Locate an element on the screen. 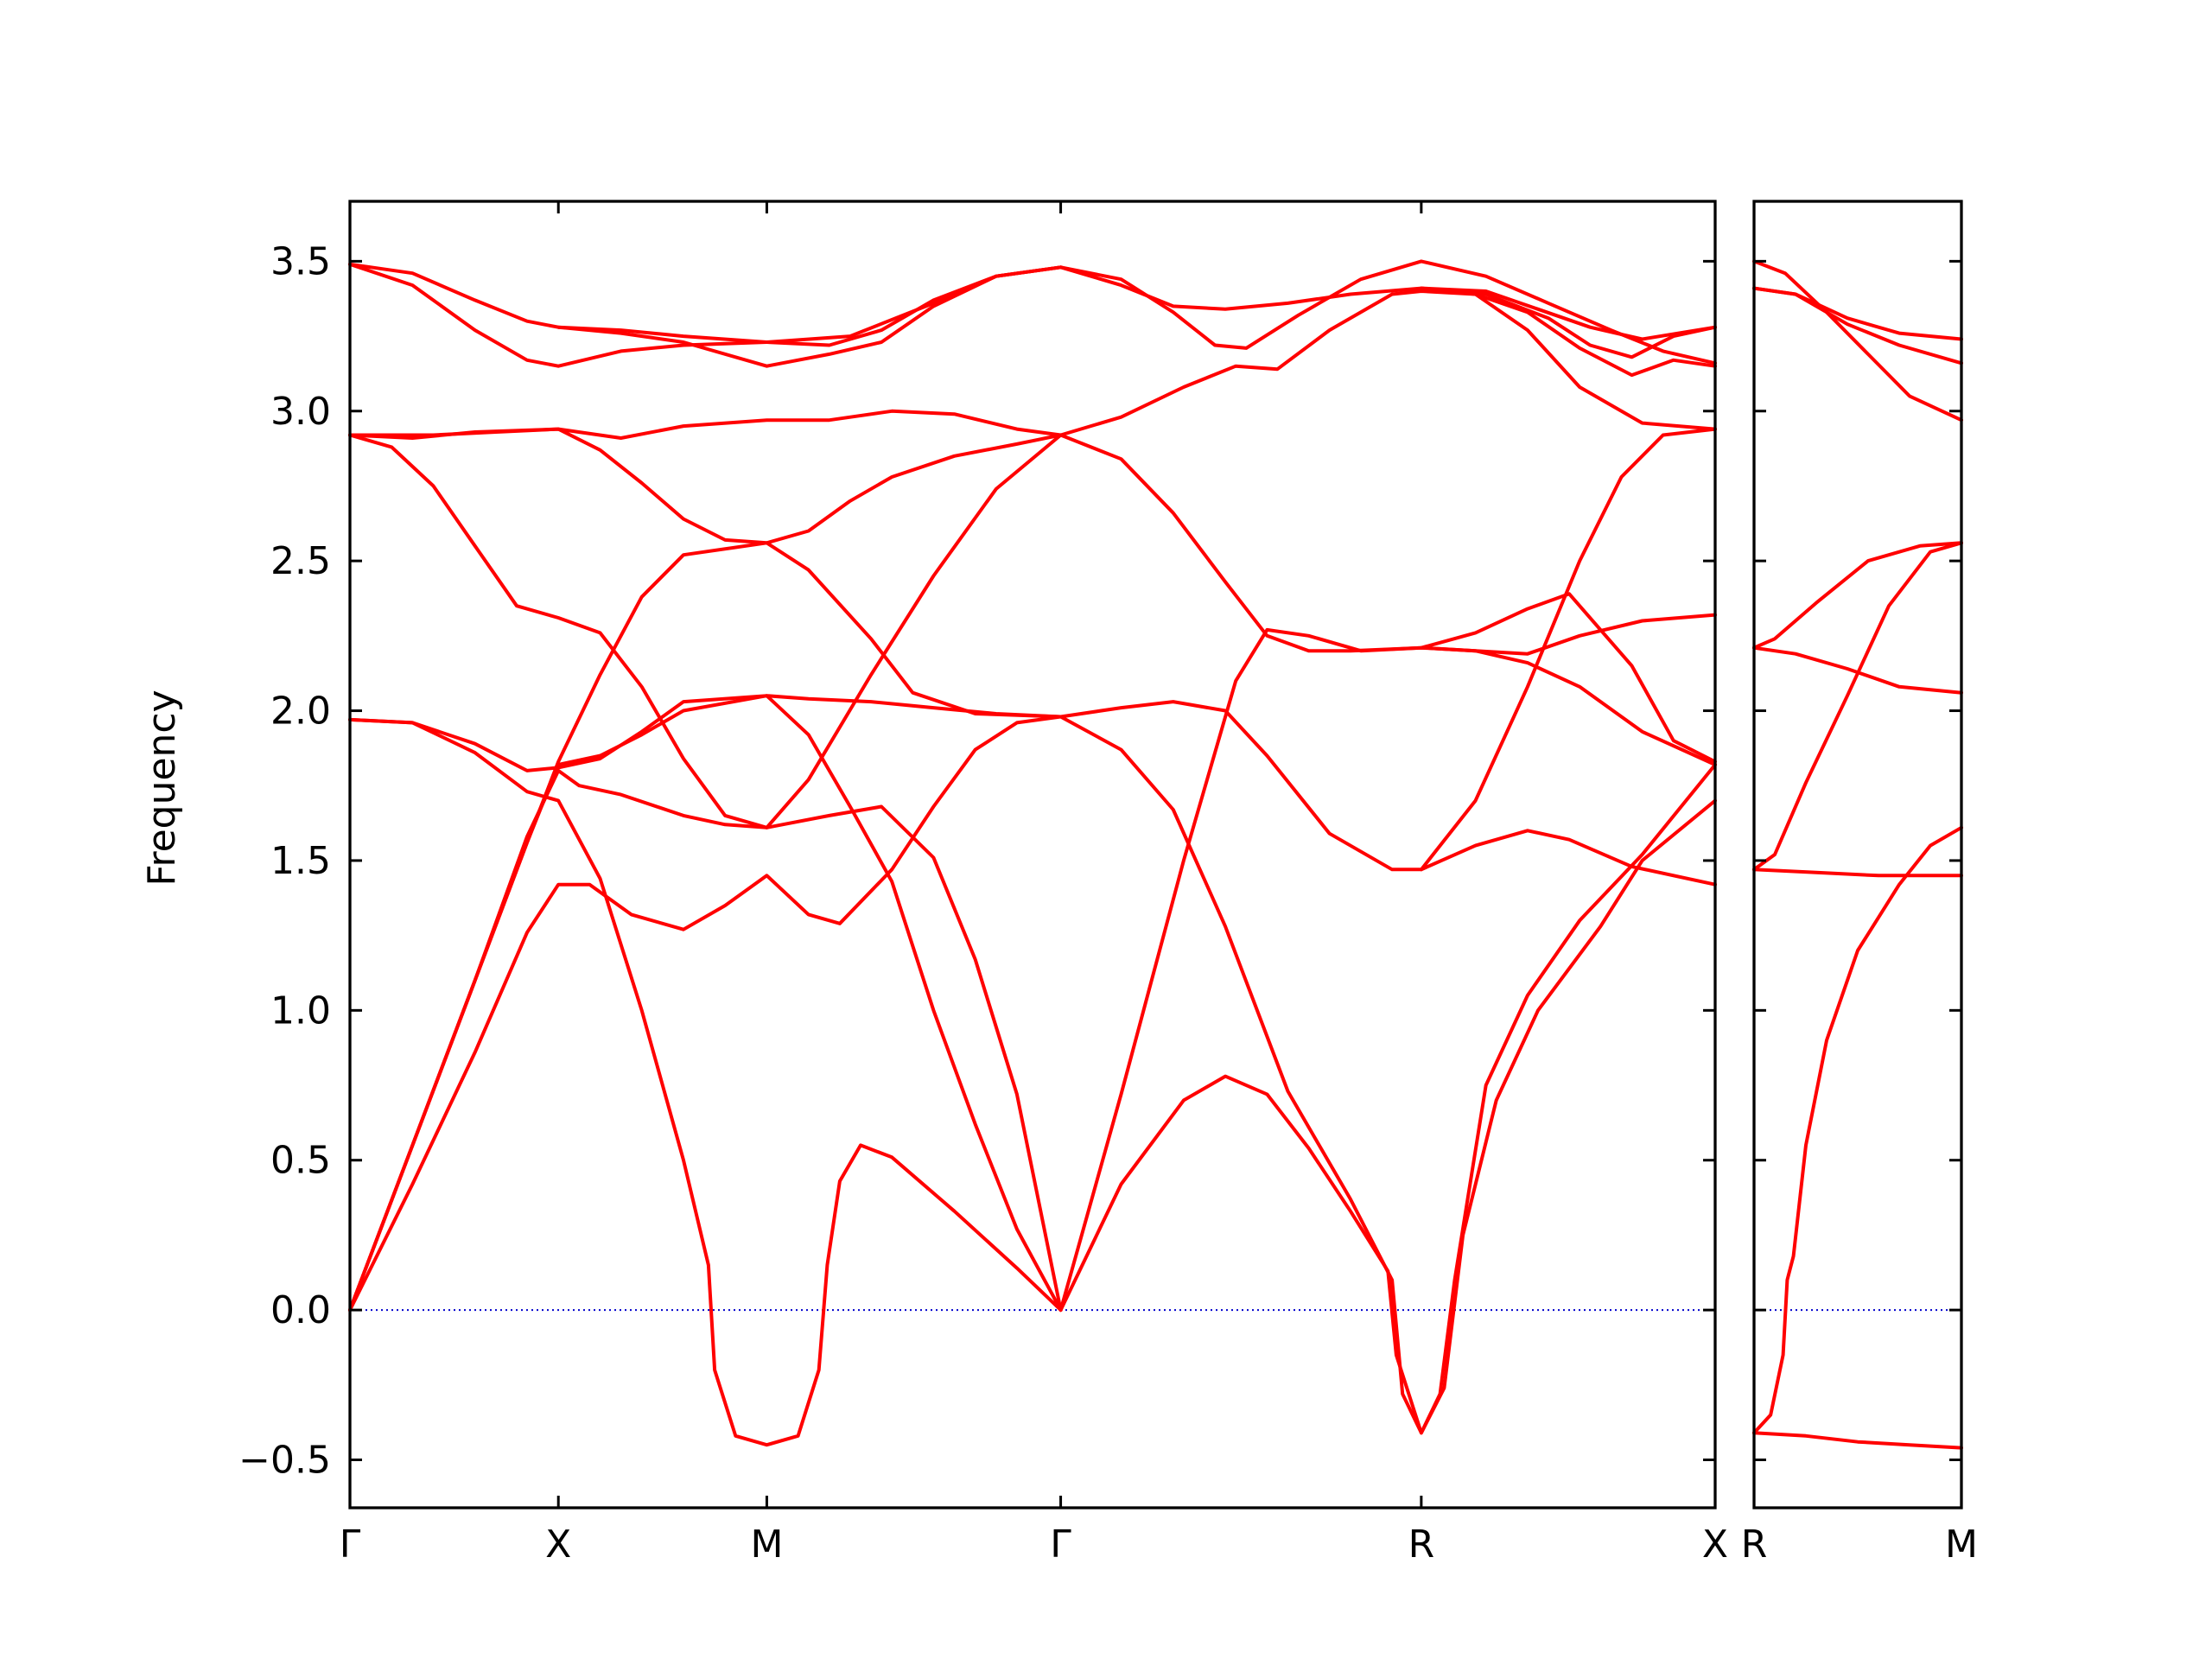 This screenshot has width=2212, height=1659. y-tick-label: −0.5 is located at coordinates (284, 1461).